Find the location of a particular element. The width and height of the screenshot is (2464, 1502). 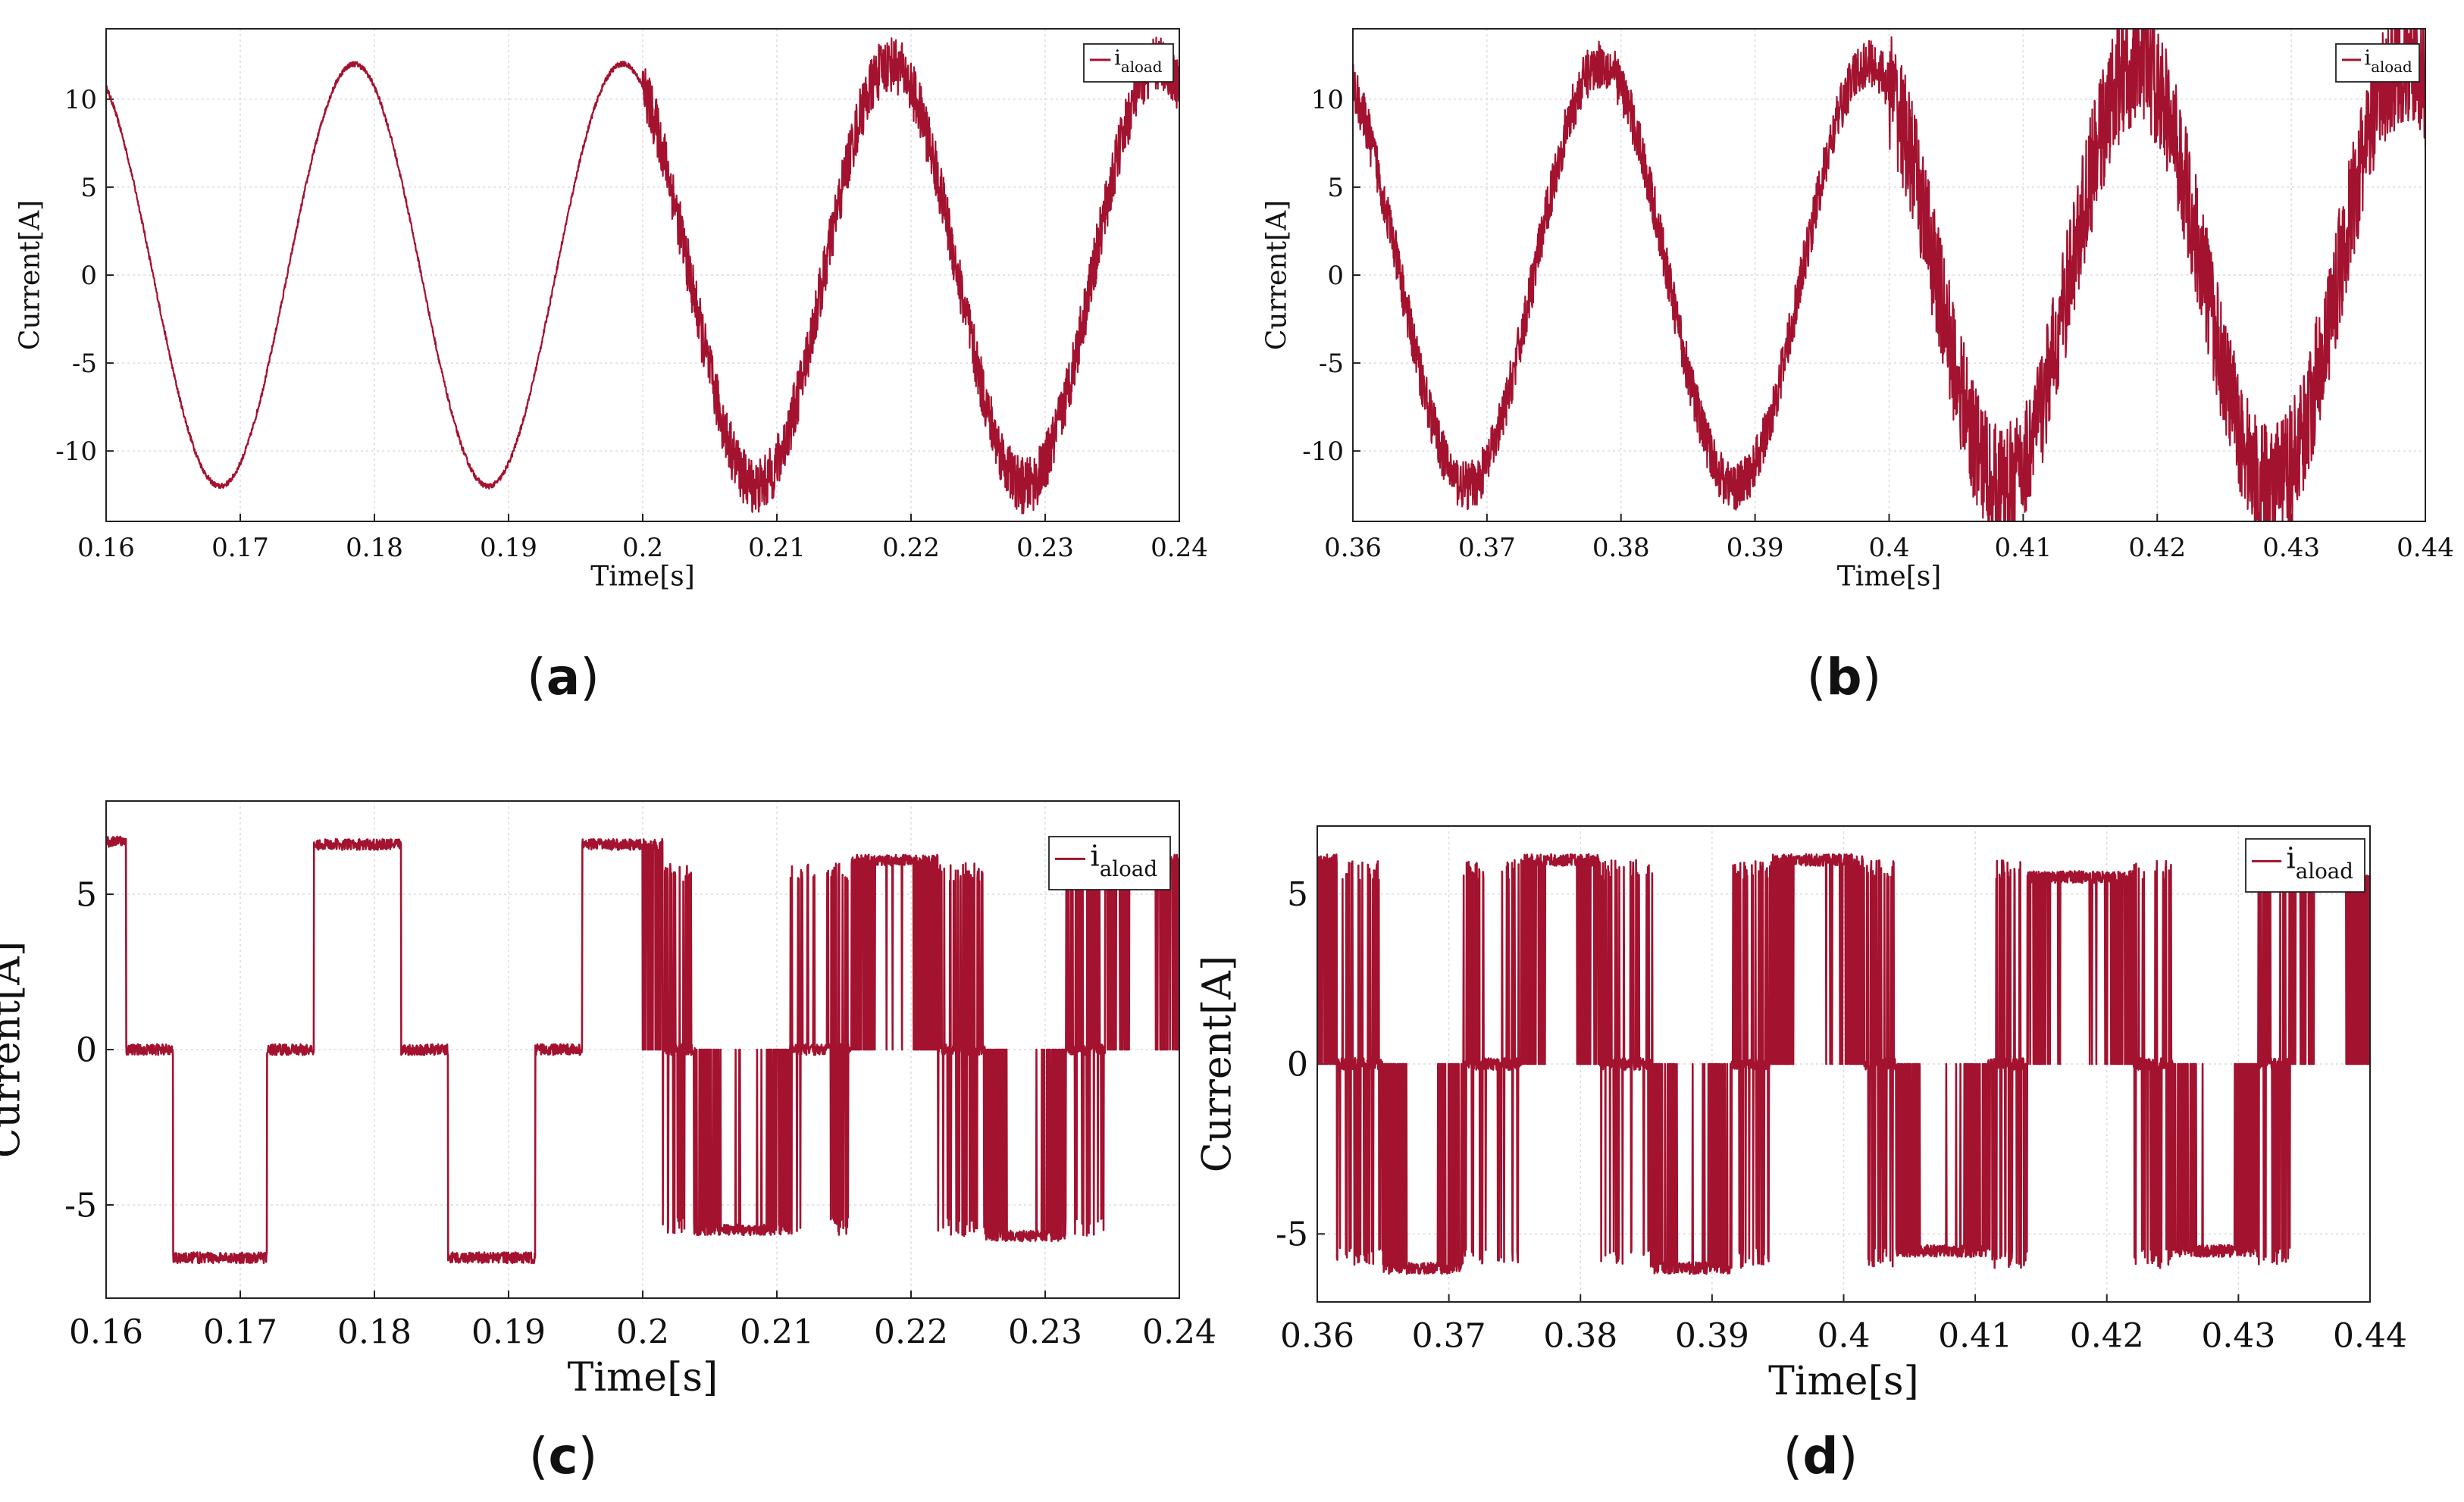

caption-b: (b) is located at coordinates (1844, 677).